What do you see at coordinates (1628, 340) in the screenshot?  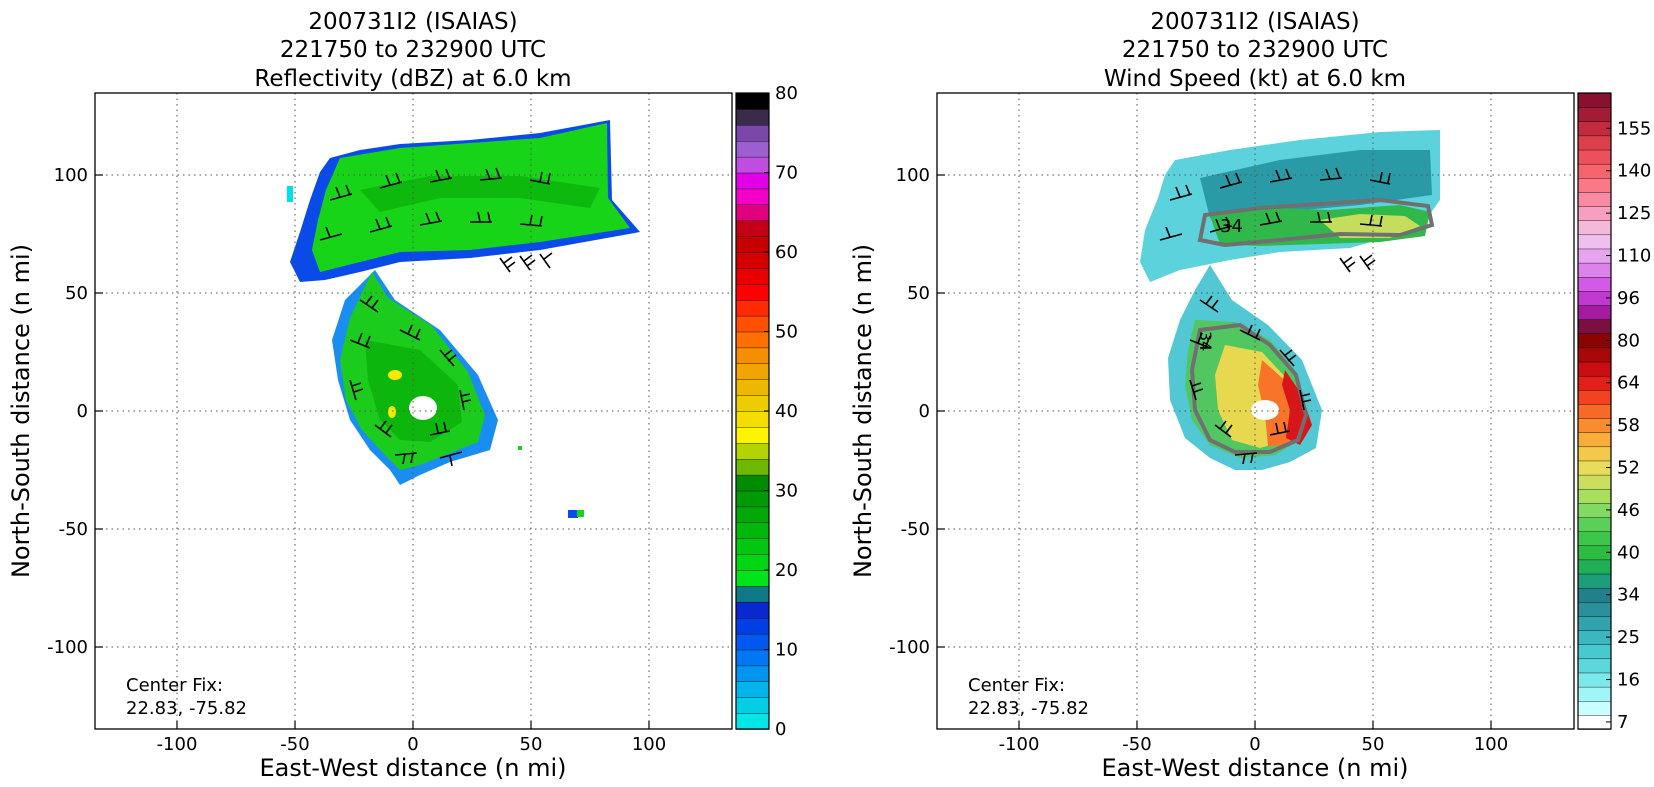 I see `colorbar-tick-label: 80` at bounding box center [1628, 340].